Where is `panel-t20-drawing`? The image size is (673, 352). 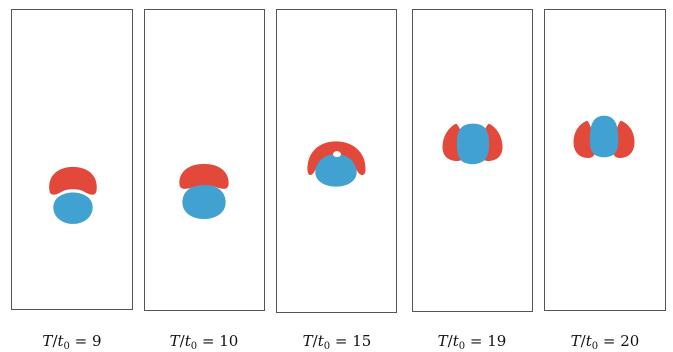
panel-t20-drawing is located at coordinates (604, 137).